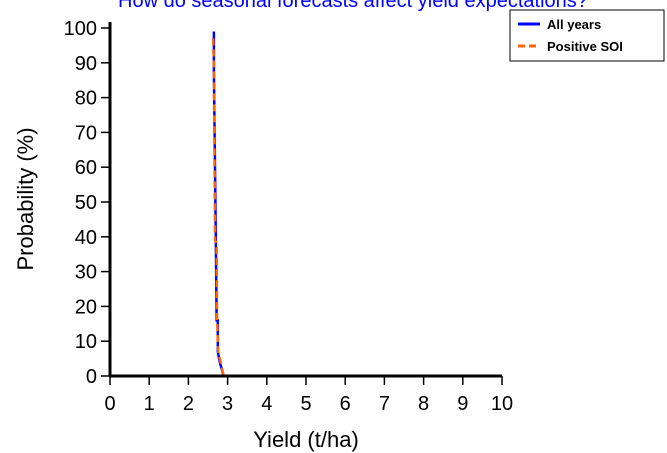  I want to click on series-lines, so click(218, 204).